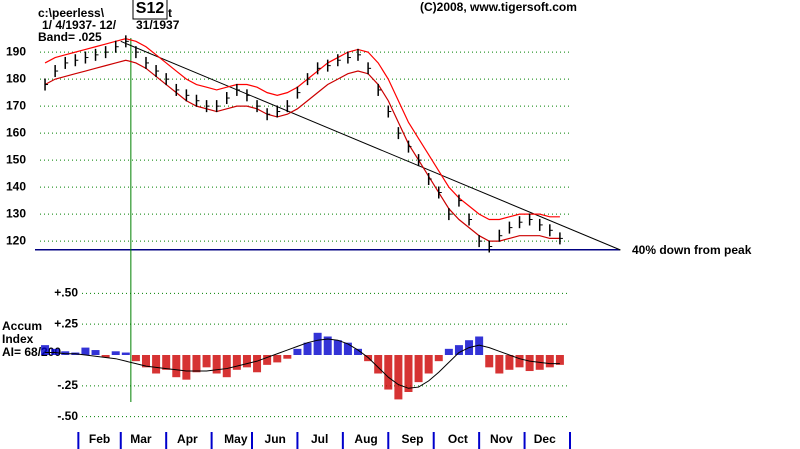 The width and height of the screenshot is (800, 449). Describe the element at coordinates (501, 439) in the screenshot. I see `month-label: Nov` at that location.